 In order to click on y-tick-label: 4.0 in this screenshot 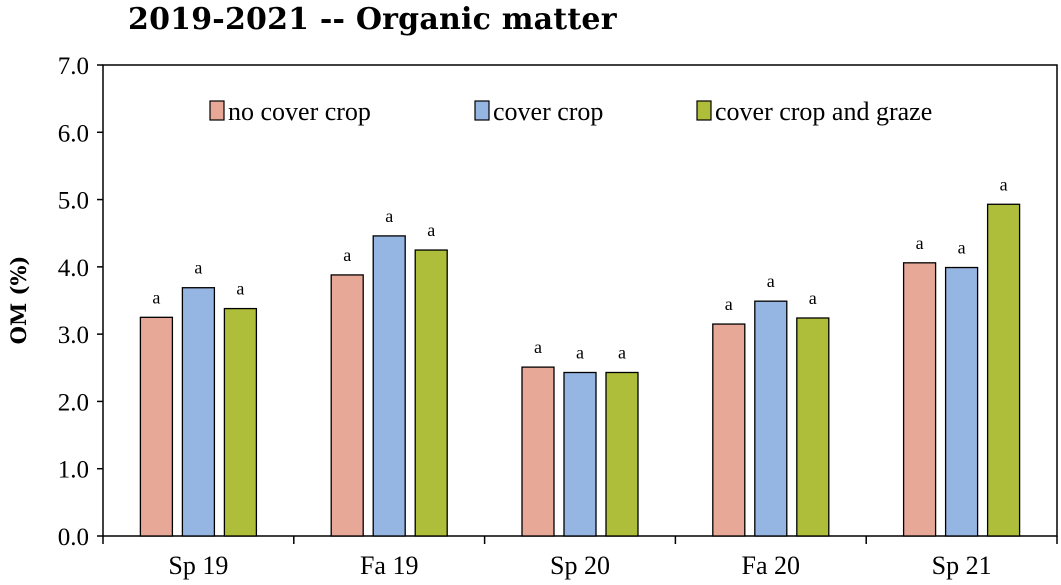, I will do `click(73, 268)`.